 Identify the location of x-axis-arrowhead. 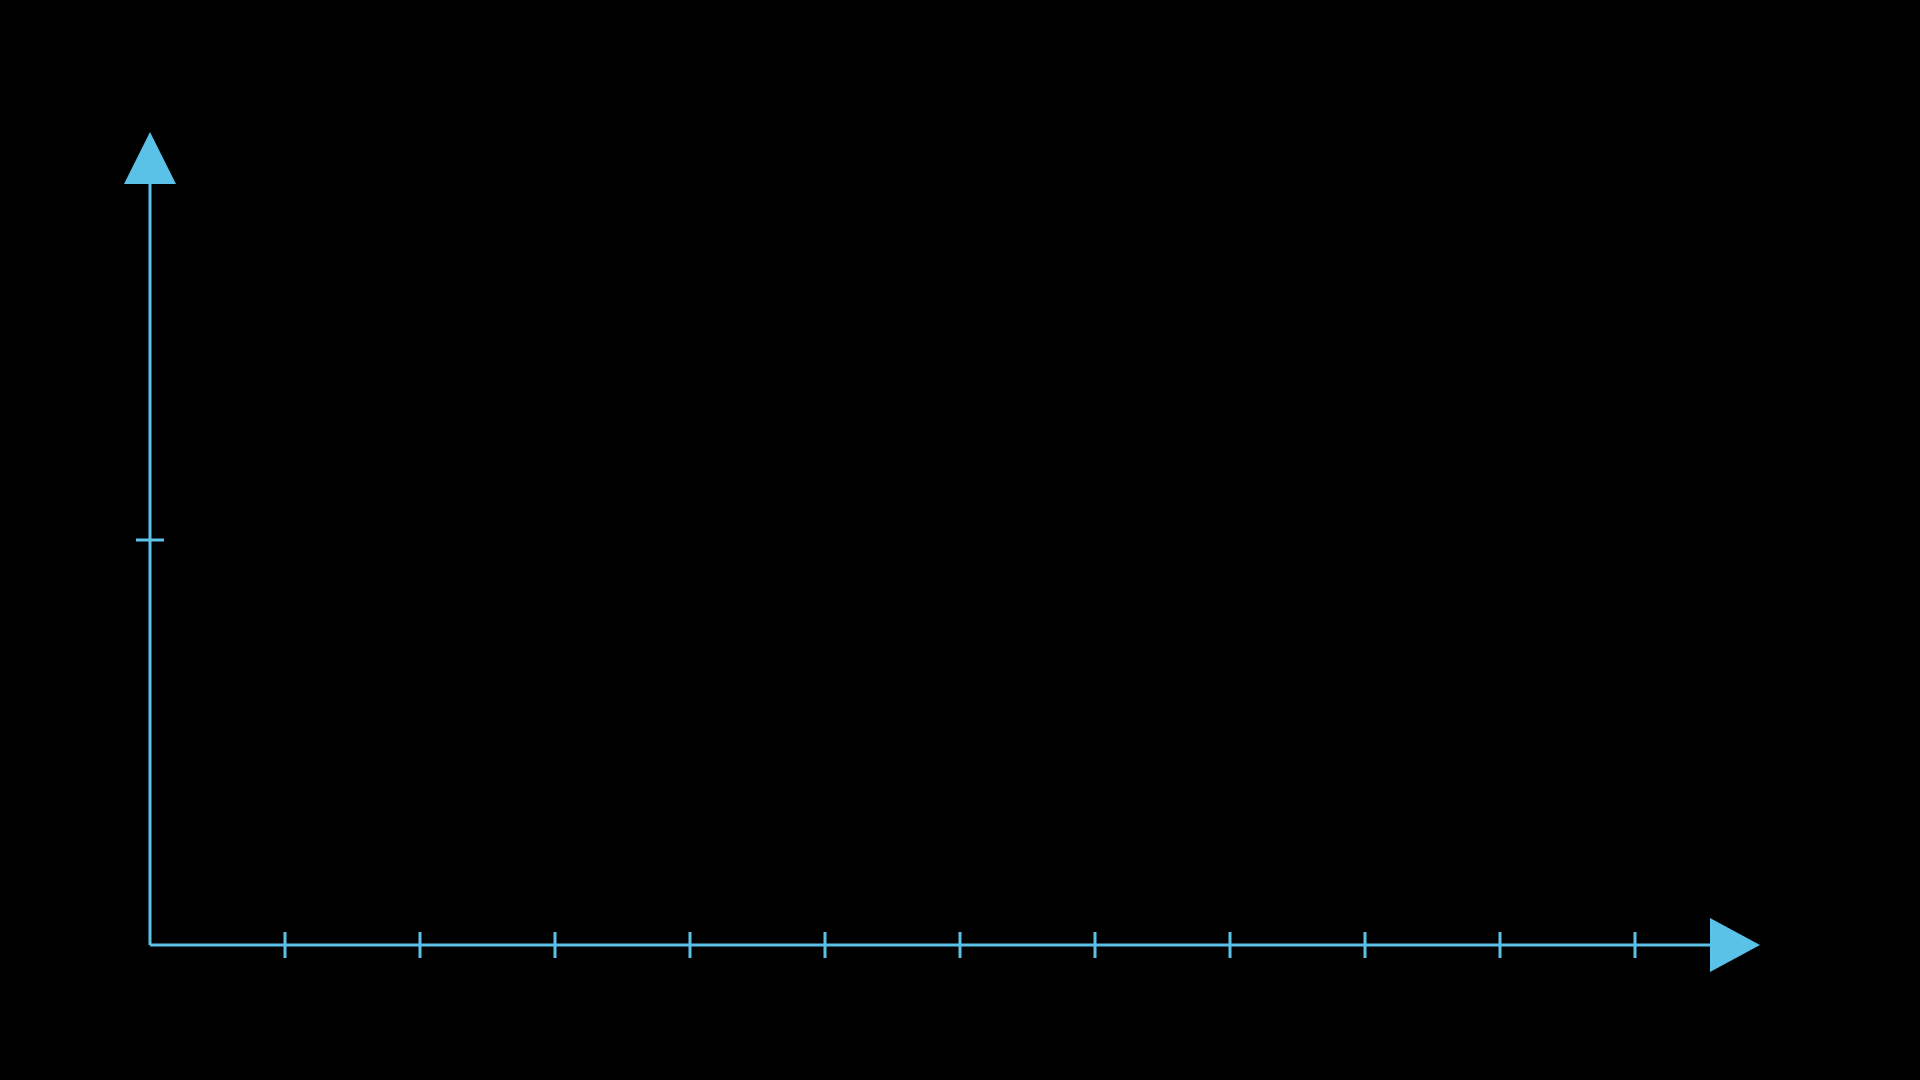
(1735, 945).